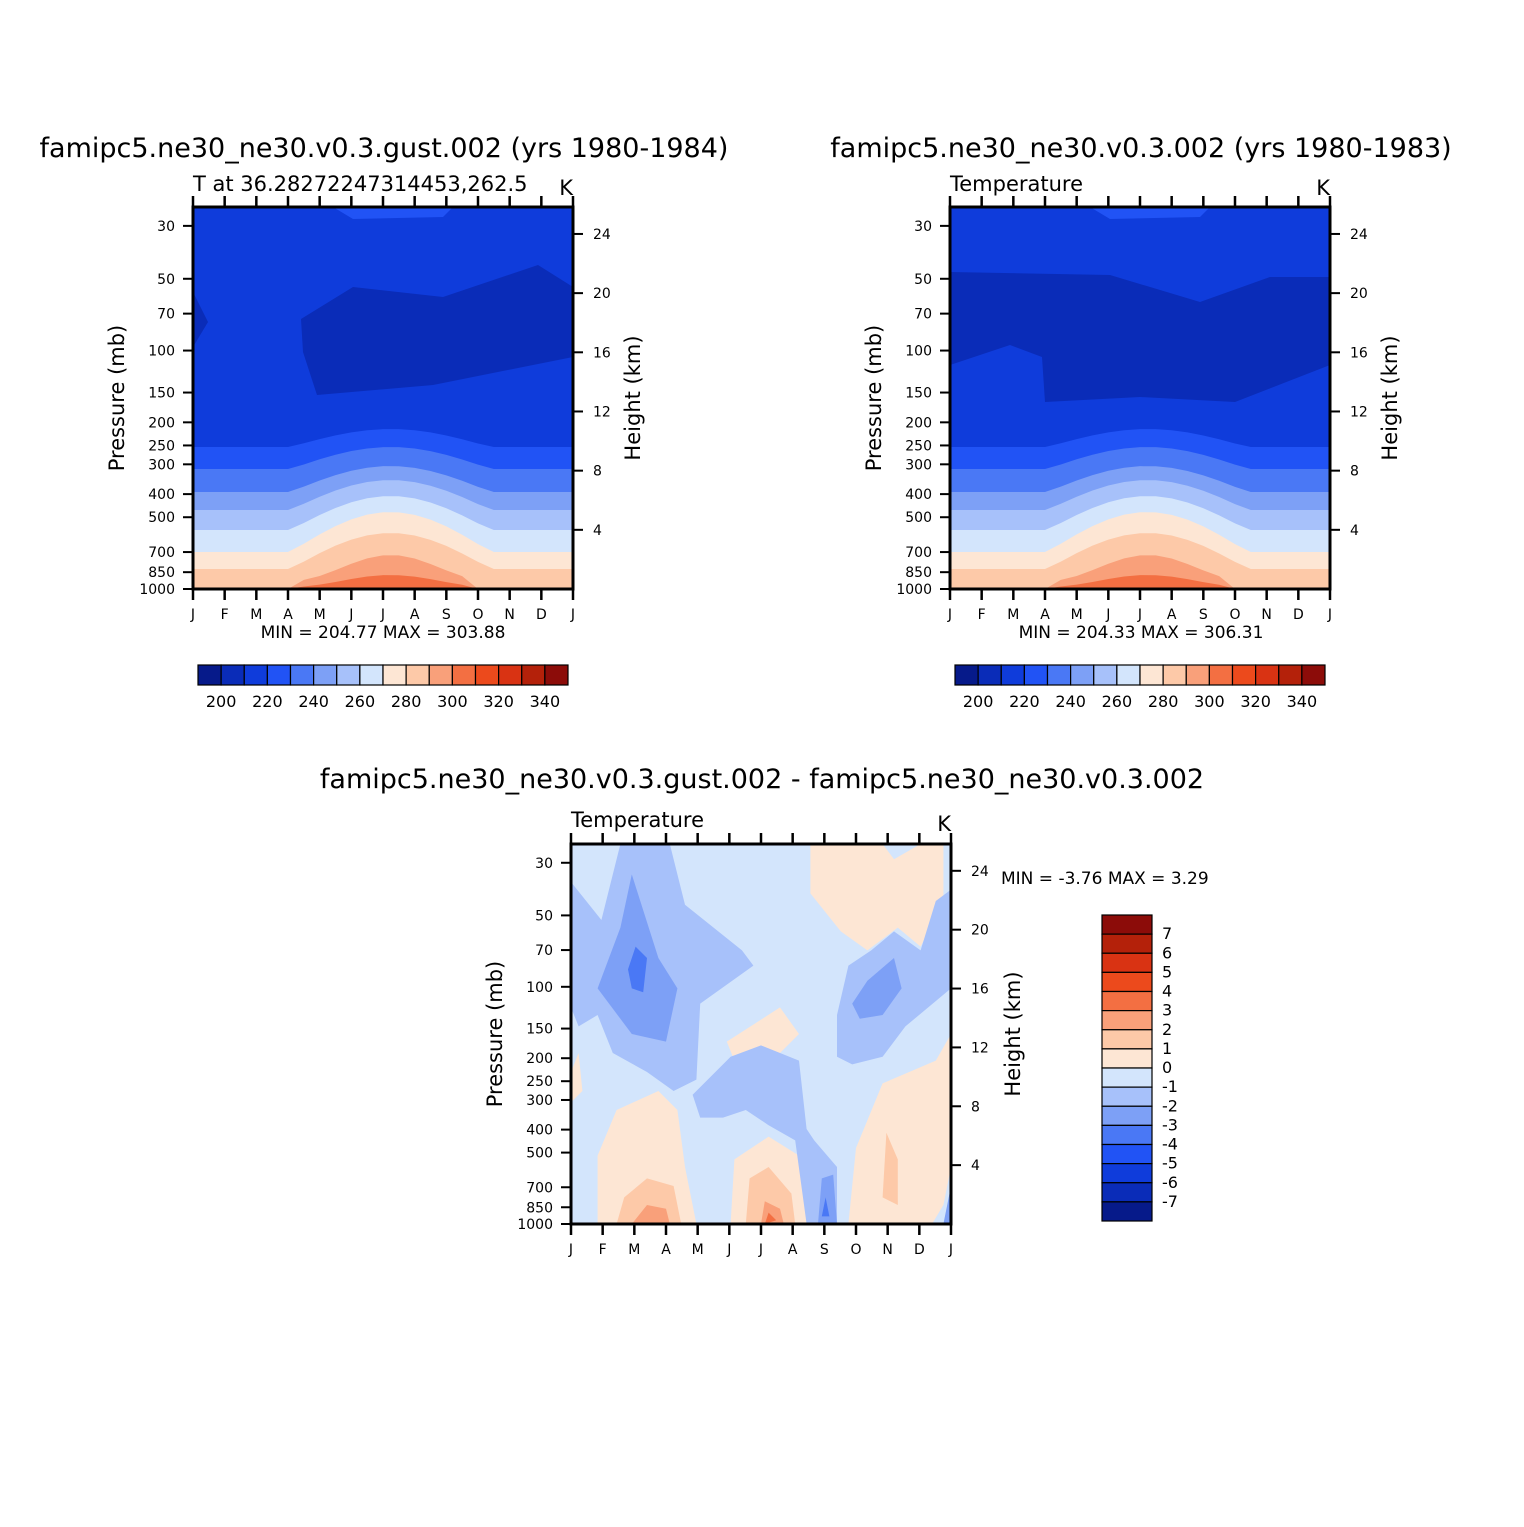  I want to click on y-tick-label: 1000, so click(914, 590).